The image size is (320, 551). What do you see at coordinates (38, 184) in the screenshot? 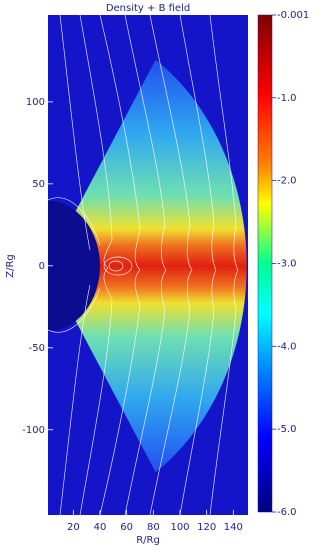
I see `y-tick-label: 50` at bounding box center [38, 184].